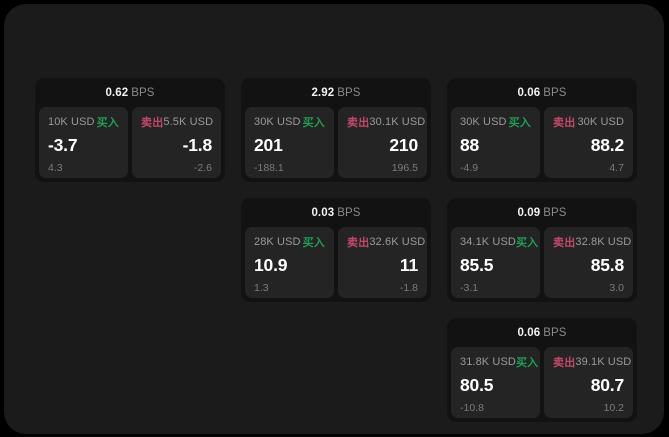  What do you see at coordinates (588, 262) in the screenshot?
I see `sell-panel: 卖出 32.8K USD 85.8 3.0` at bounding box center [588, 262].